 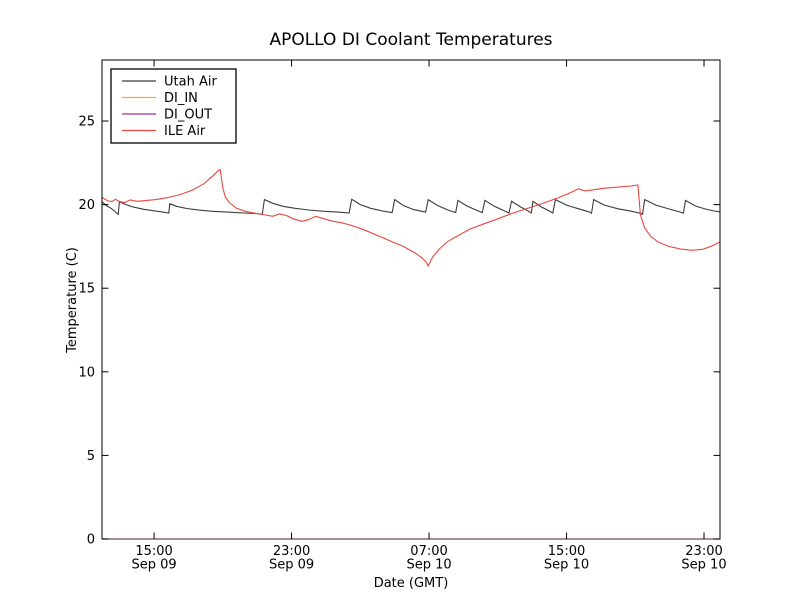 I want to click on series-line-ile-air, so click(x=411, y=218).